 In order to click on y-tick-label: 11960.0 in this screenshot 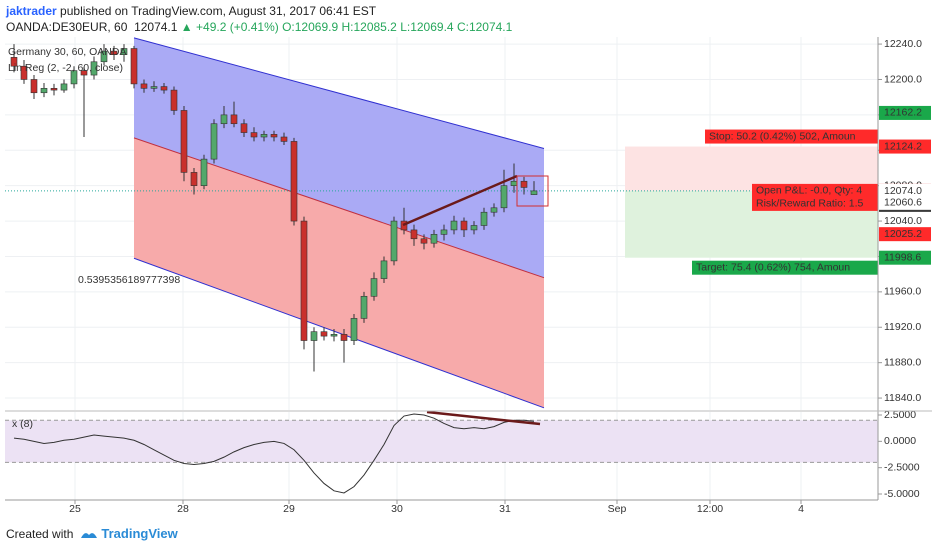, I will do `click(902, 292)`.